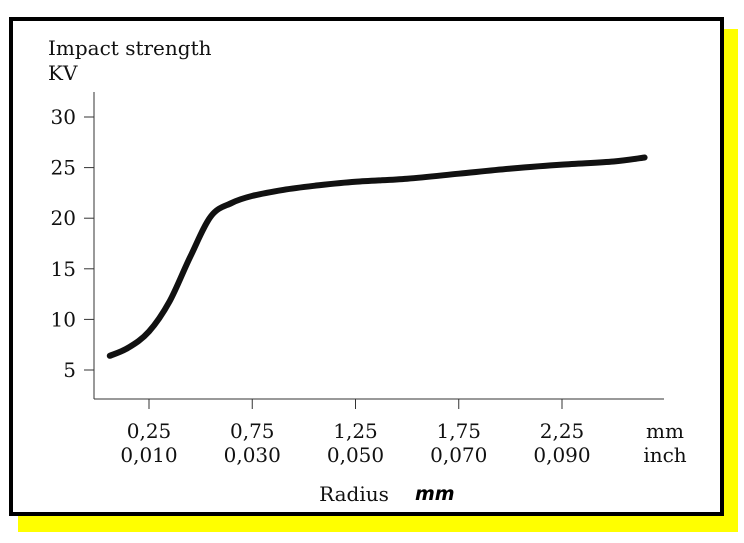 Image resolution: width=744 pixels, height=543 pixels. I want to click on y-tick-label: 5, so click(69, 370).